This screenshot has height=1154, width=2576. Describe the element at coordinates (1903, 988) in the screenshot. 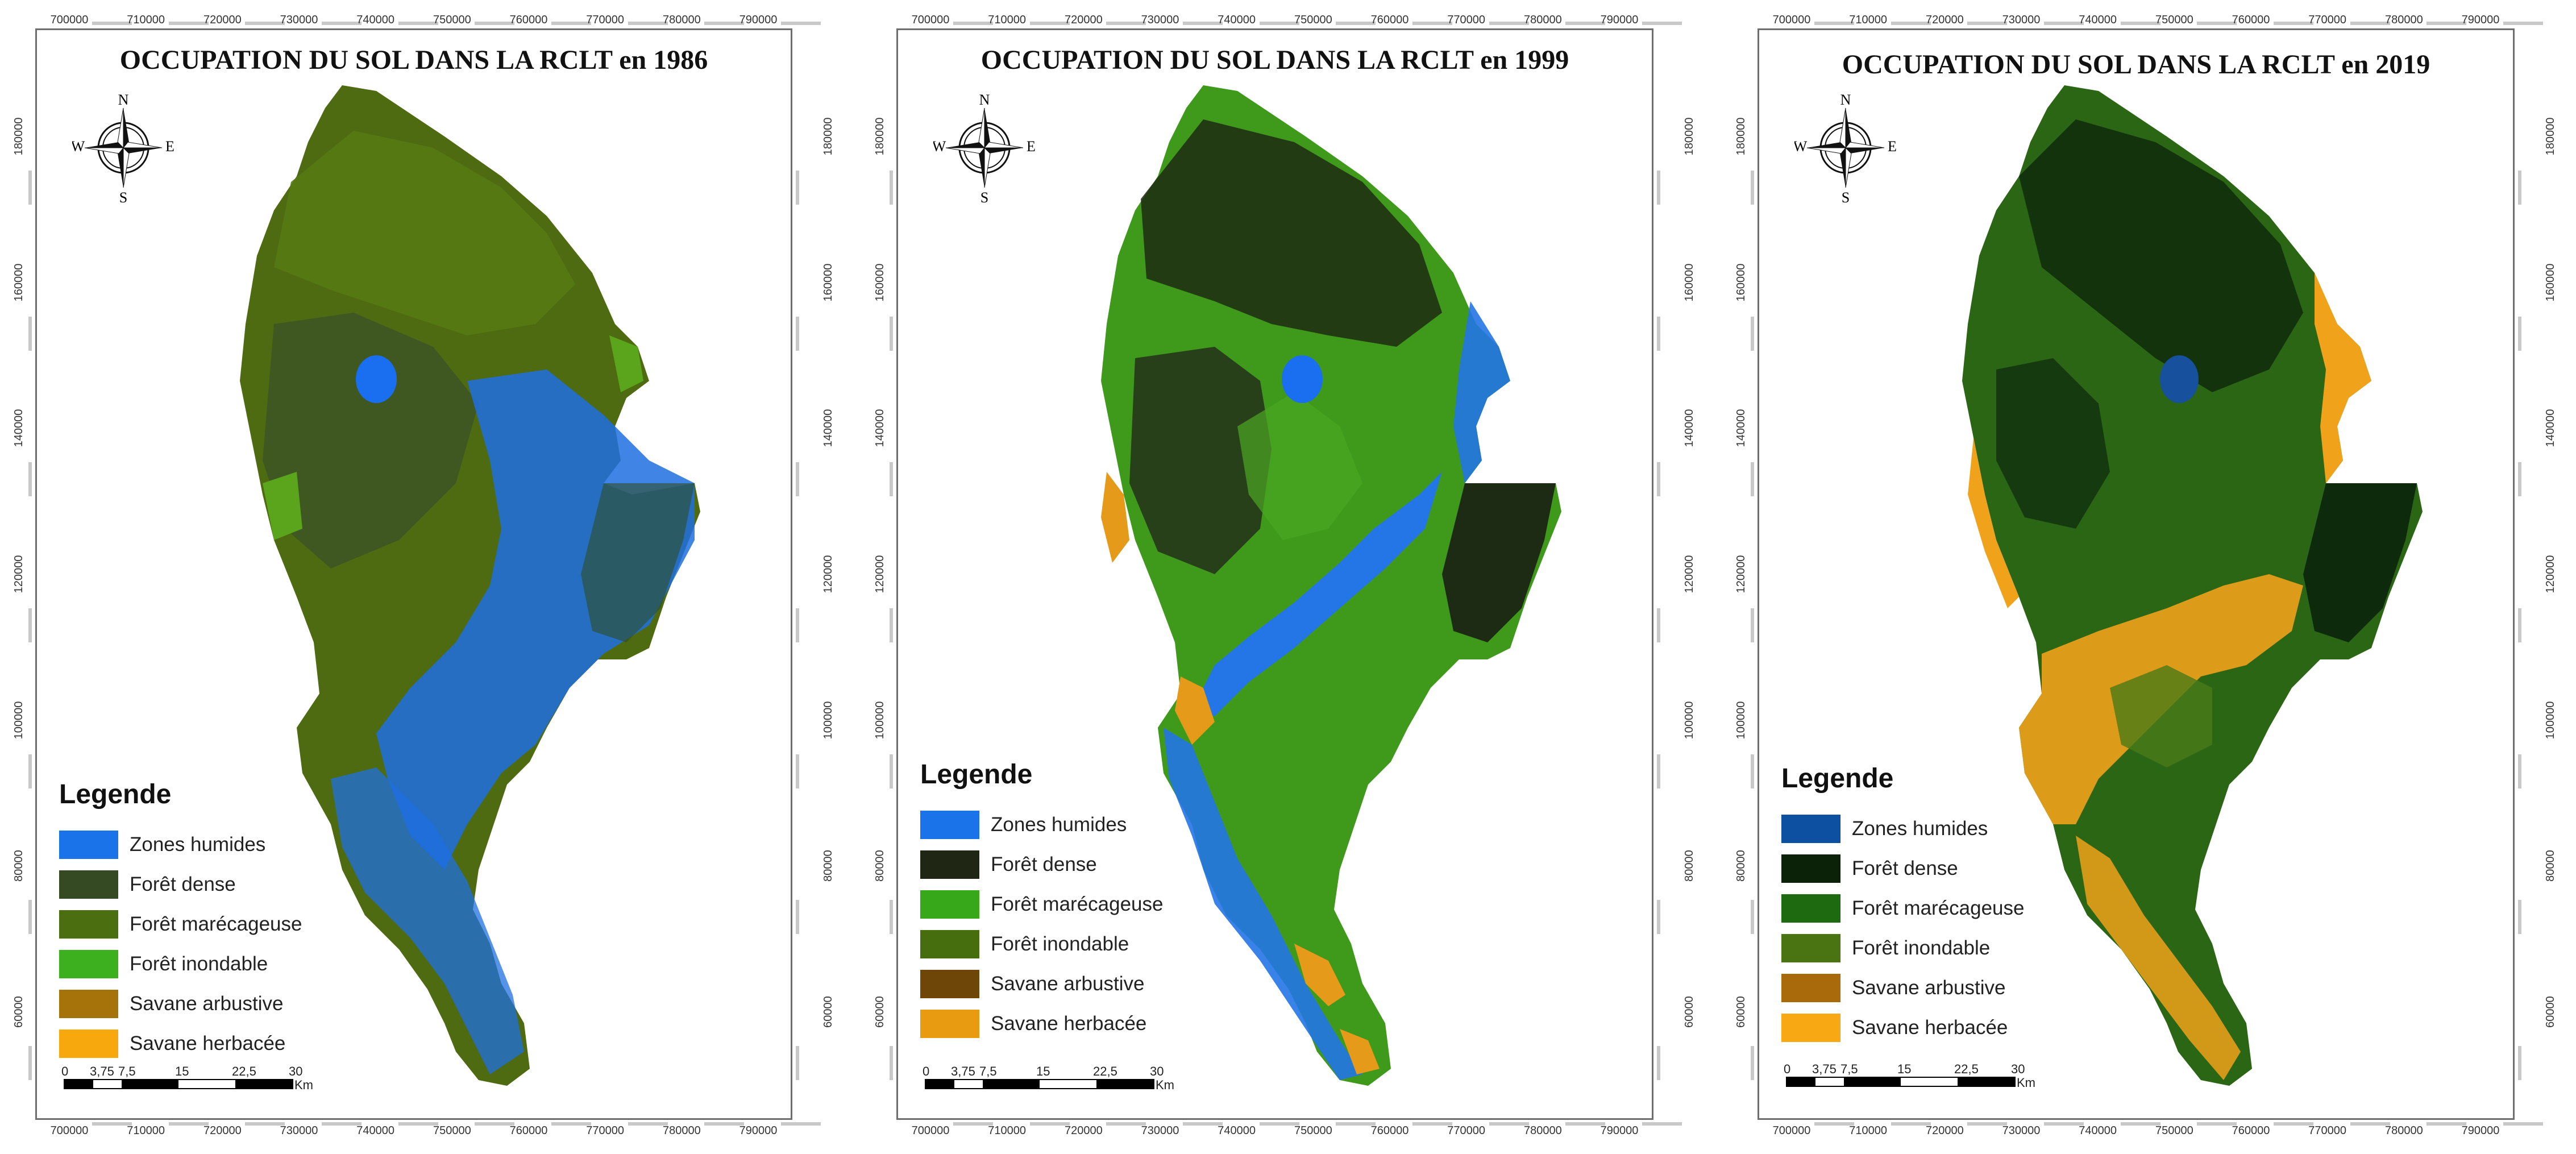

I see `legend-item: Savane arbustive` at that location.